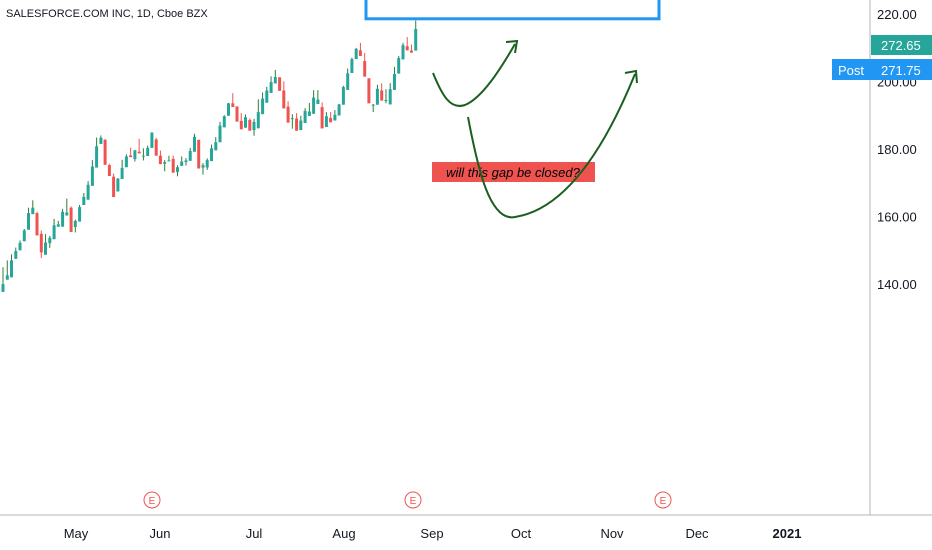 The image size is (932, 550). What do you see at coordinates (343, 533) in the screenshot?
I see `time-label: Aug` at bounding box center [343, 533].